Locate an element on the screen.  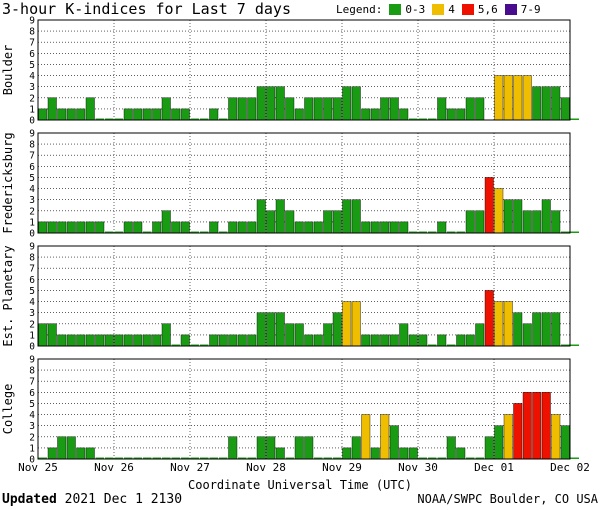
x-tick-label: Nov 26 is located at coordinates (114, 467).